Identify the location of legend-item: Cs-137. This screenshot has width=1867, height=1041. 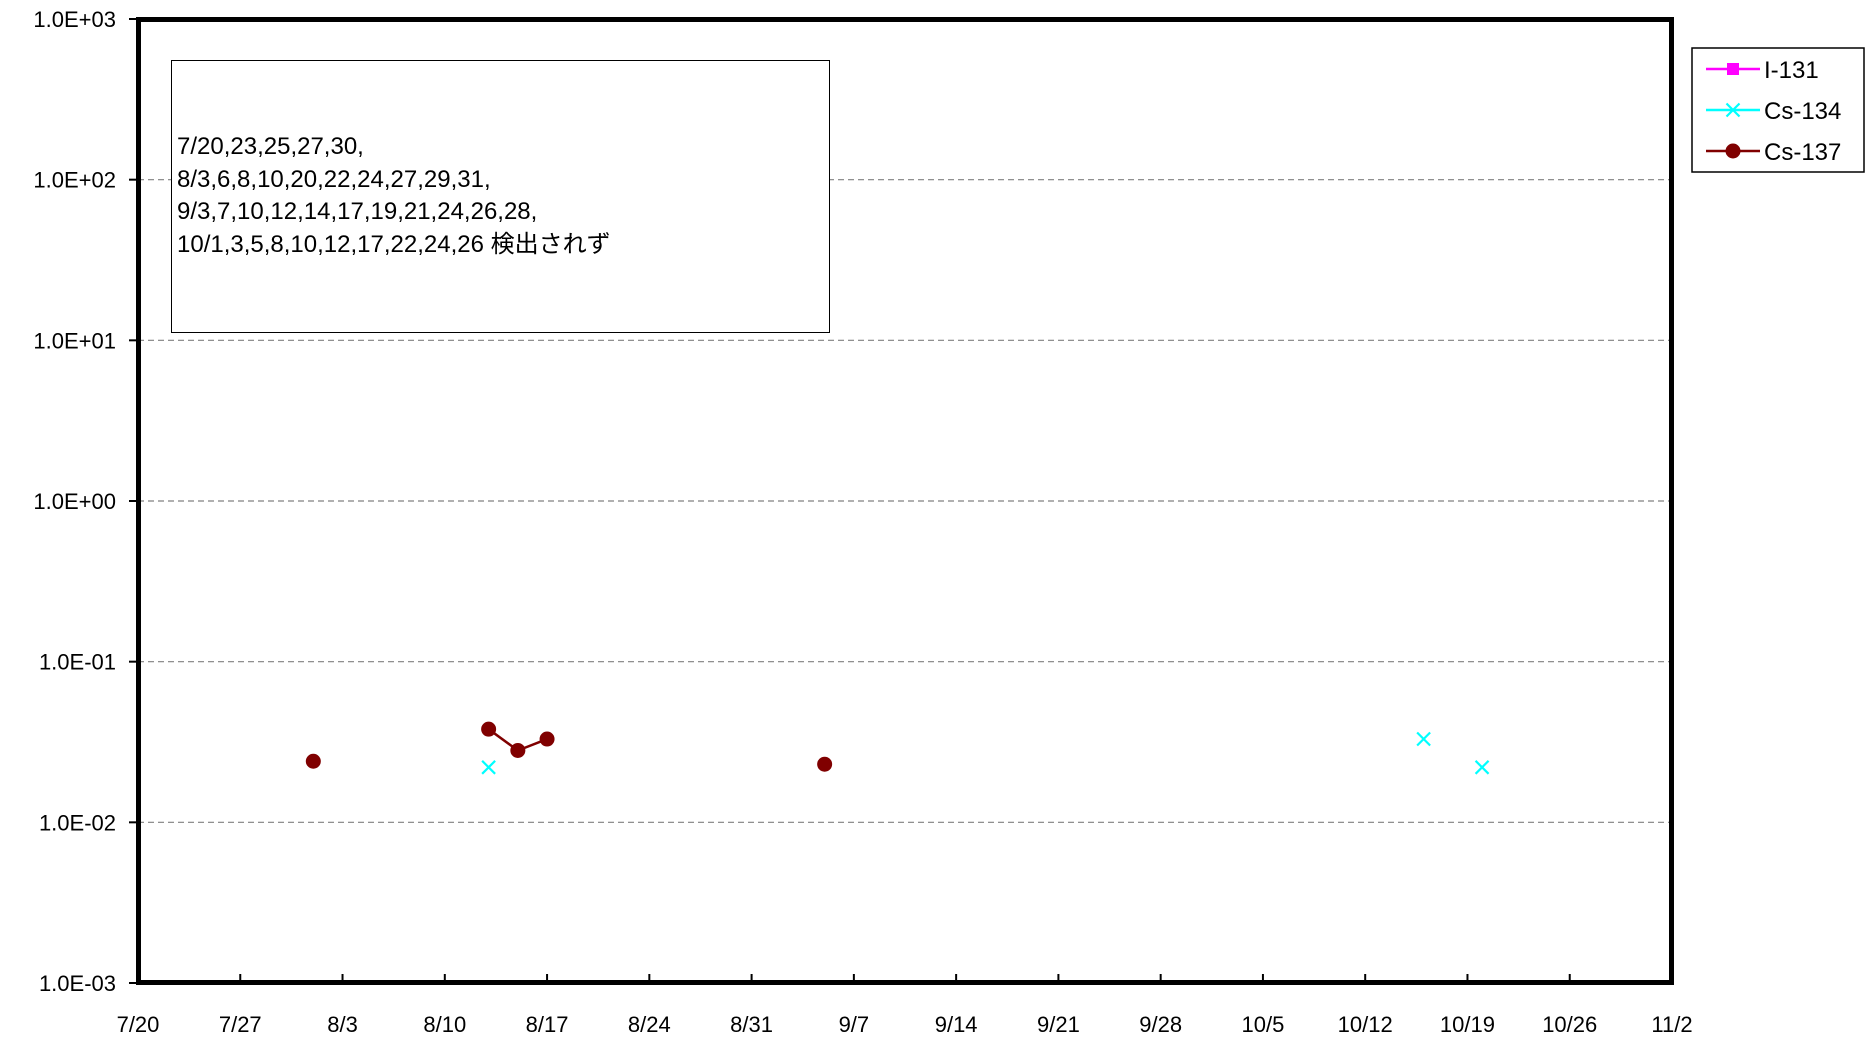
(1773, 152).